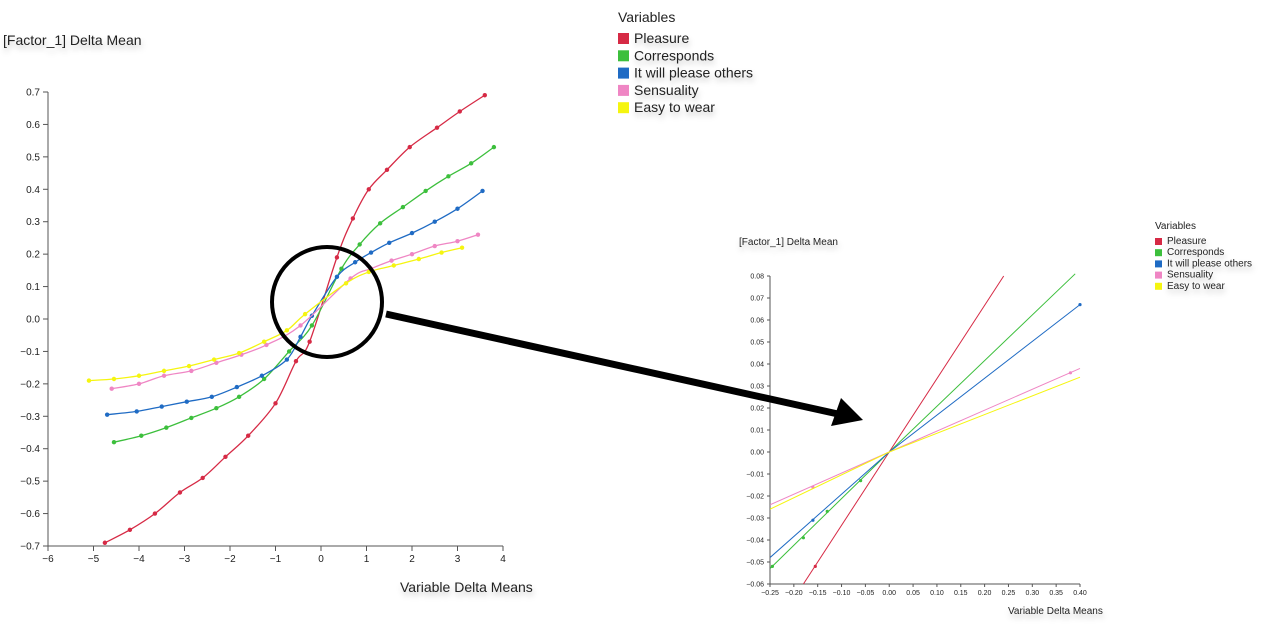 The width and height of the screenshot is (1275, 625). Describe the element at coordinates (755, 562) in the screenshot. I see `y-tick-label: −0.05` at that location.